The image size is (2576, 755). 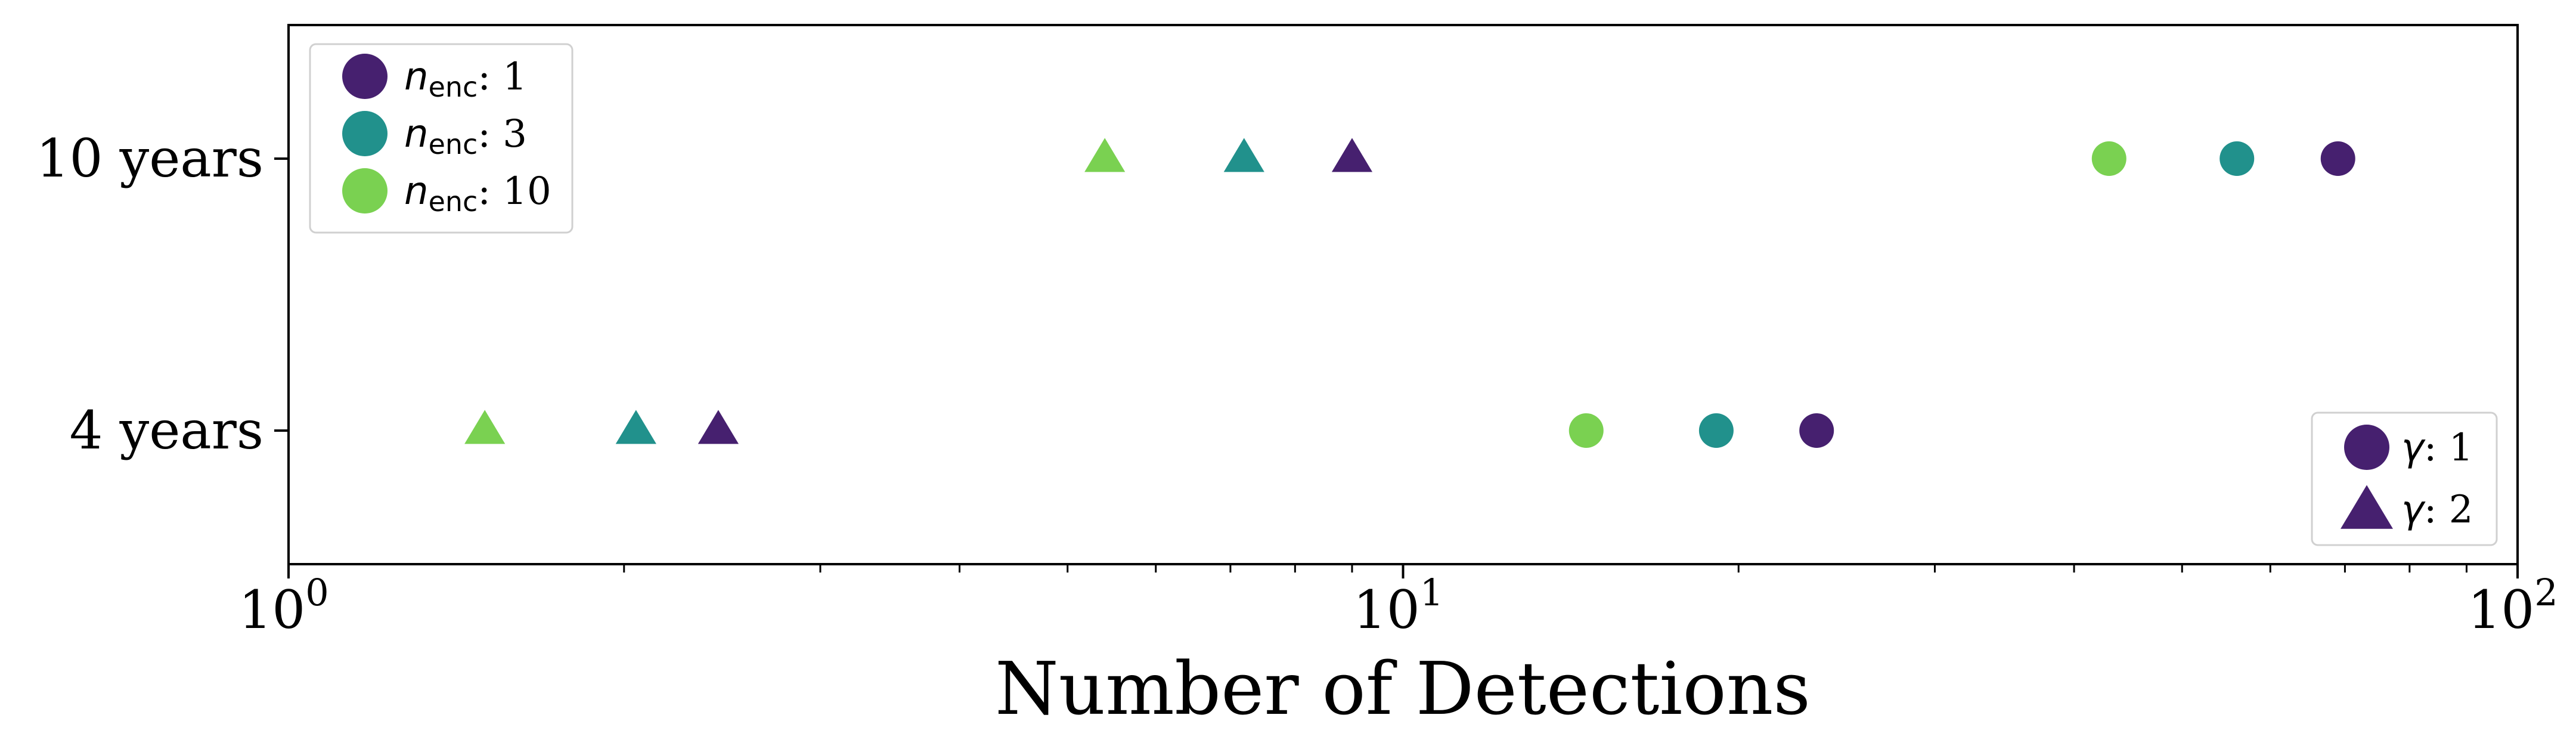 I want to click on y-ticks: 10 years 4 years, so click(x=162, y=294).